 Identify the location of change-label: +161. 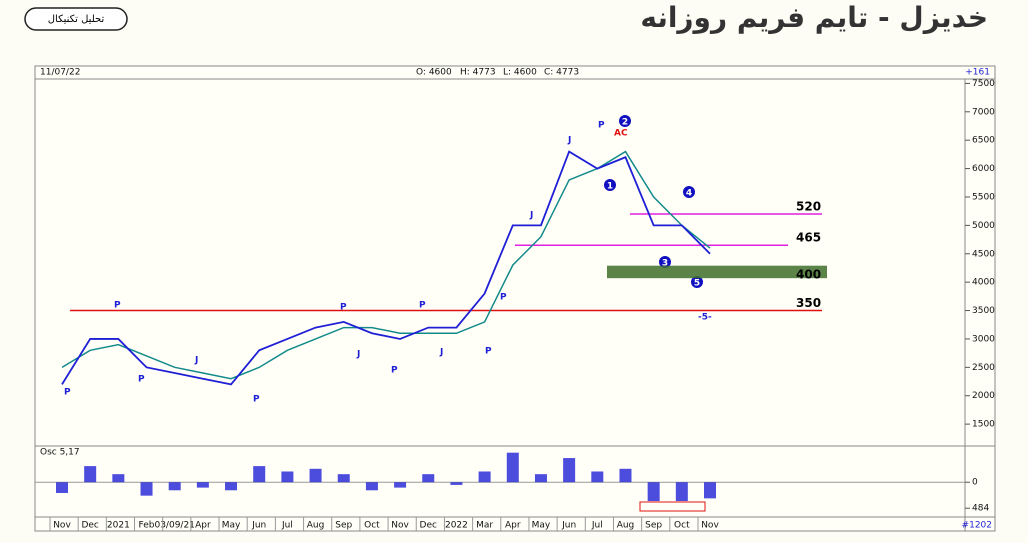
(977, 73).